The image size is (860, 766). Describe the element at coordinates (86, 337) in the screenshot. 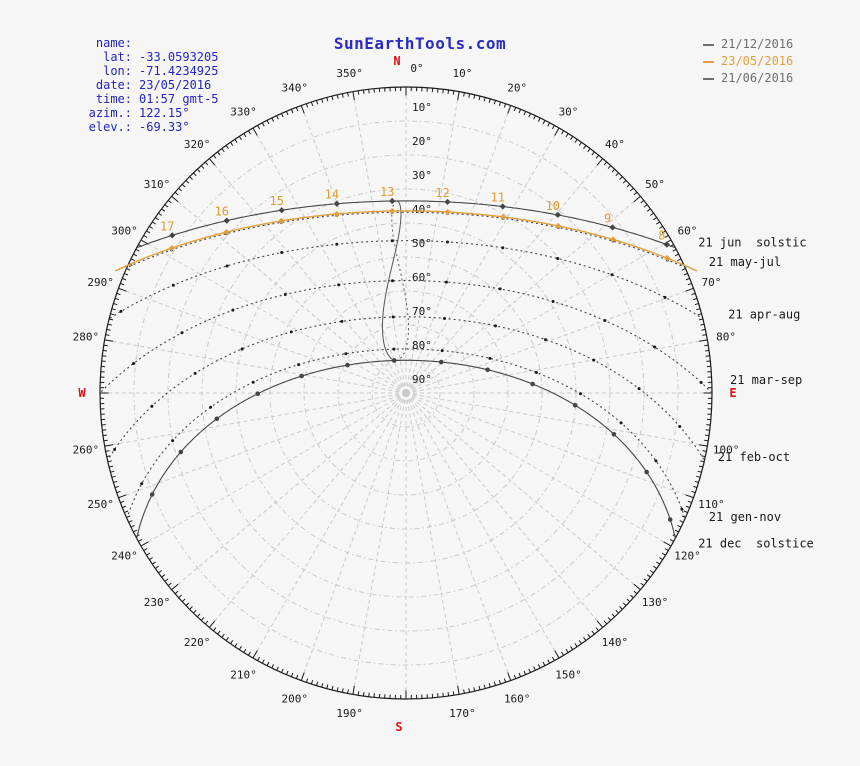

I see `svg-text: 280°` at that location.